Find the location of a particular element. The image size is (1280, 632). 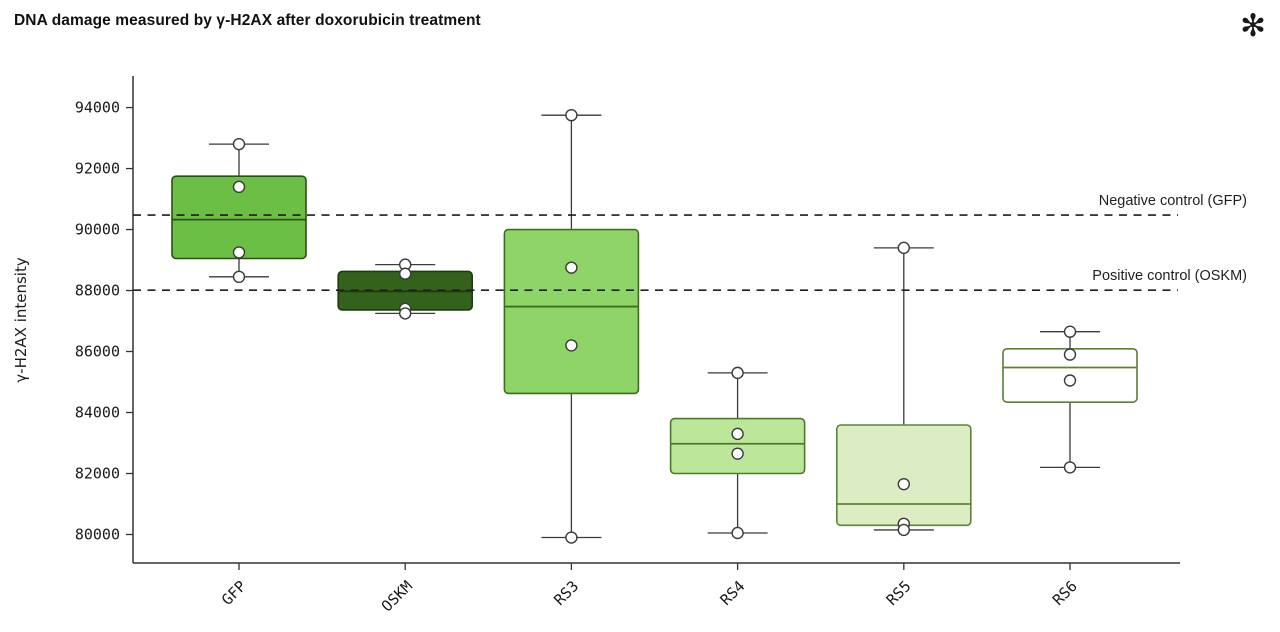

refline-label-positive: Positive control (OSKM) is located at coordinates (1169, 276).